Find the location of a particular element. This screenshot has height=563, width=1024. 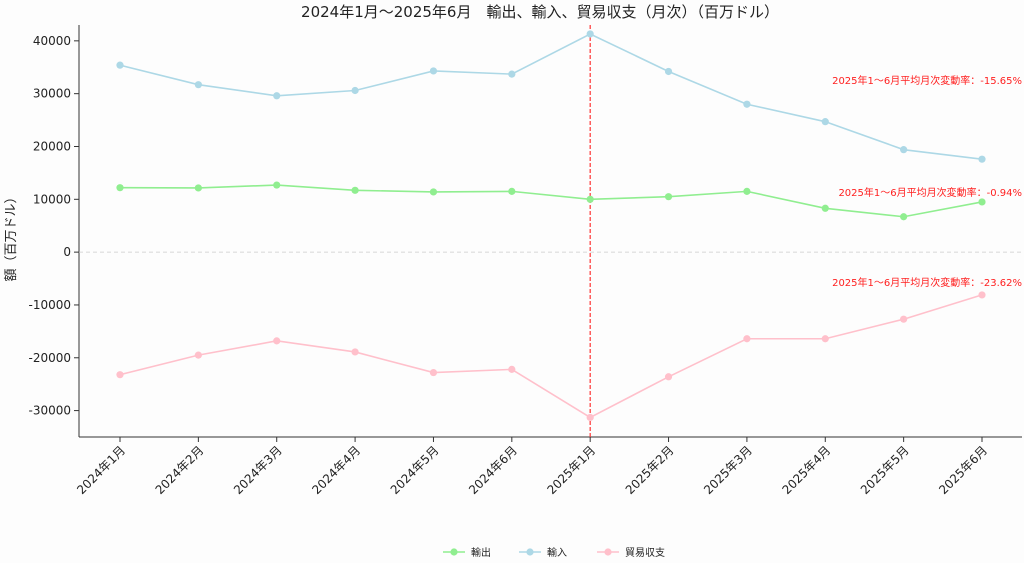

annotation-text: 2025年1～6月平均月次変動率：-23.62% is located at coordinates (927, 282).